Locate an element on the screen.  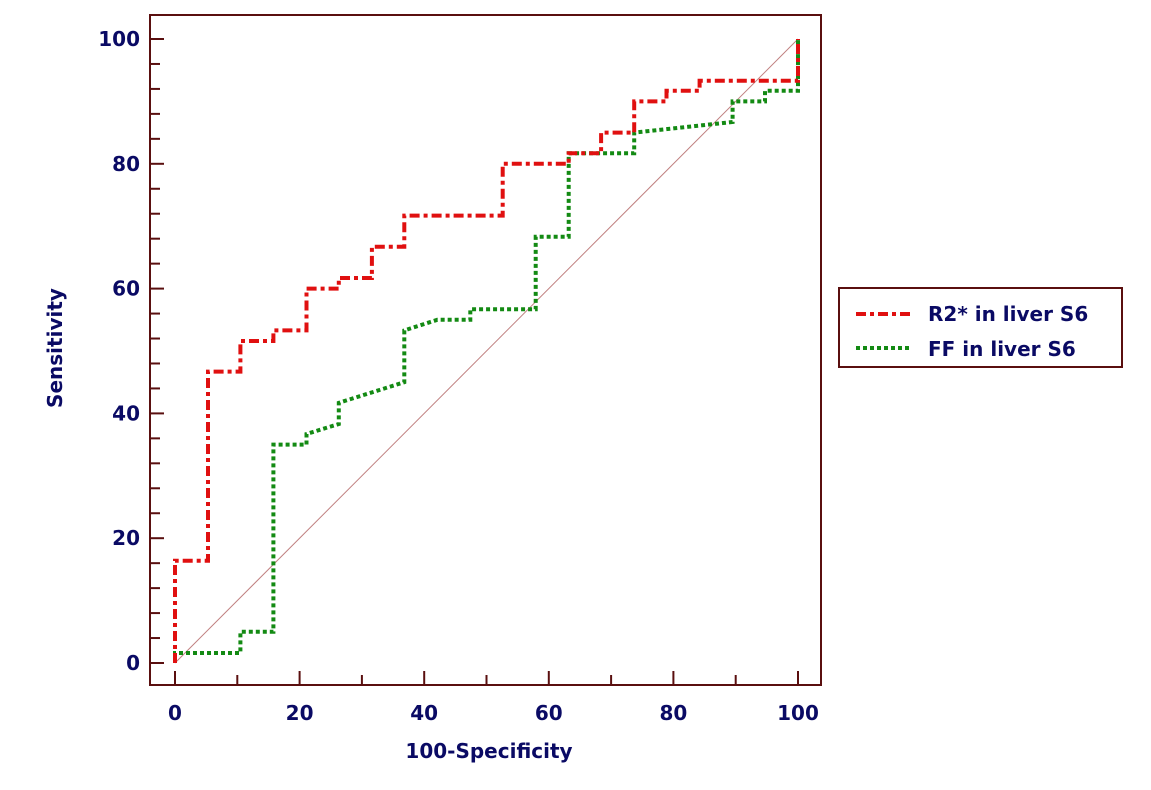
y-tick-label: 0 is located at coordinates (133, 663).